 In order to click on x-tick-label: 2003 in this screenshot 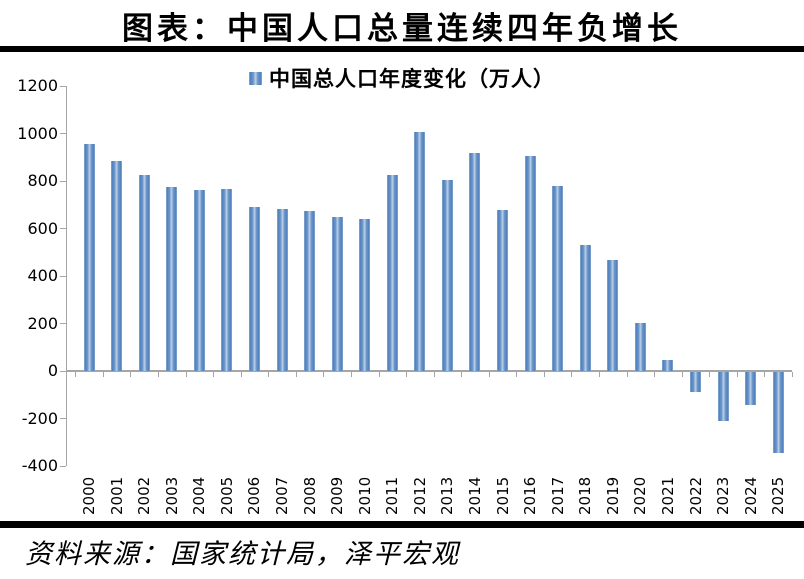, I will do `click(171, 495)`.